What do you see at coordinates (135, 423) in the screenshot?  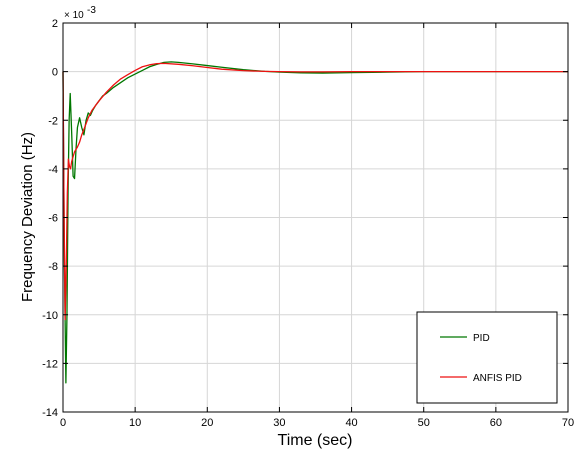 I see `x-tick-label: 10` at bounding box center [135, 423].